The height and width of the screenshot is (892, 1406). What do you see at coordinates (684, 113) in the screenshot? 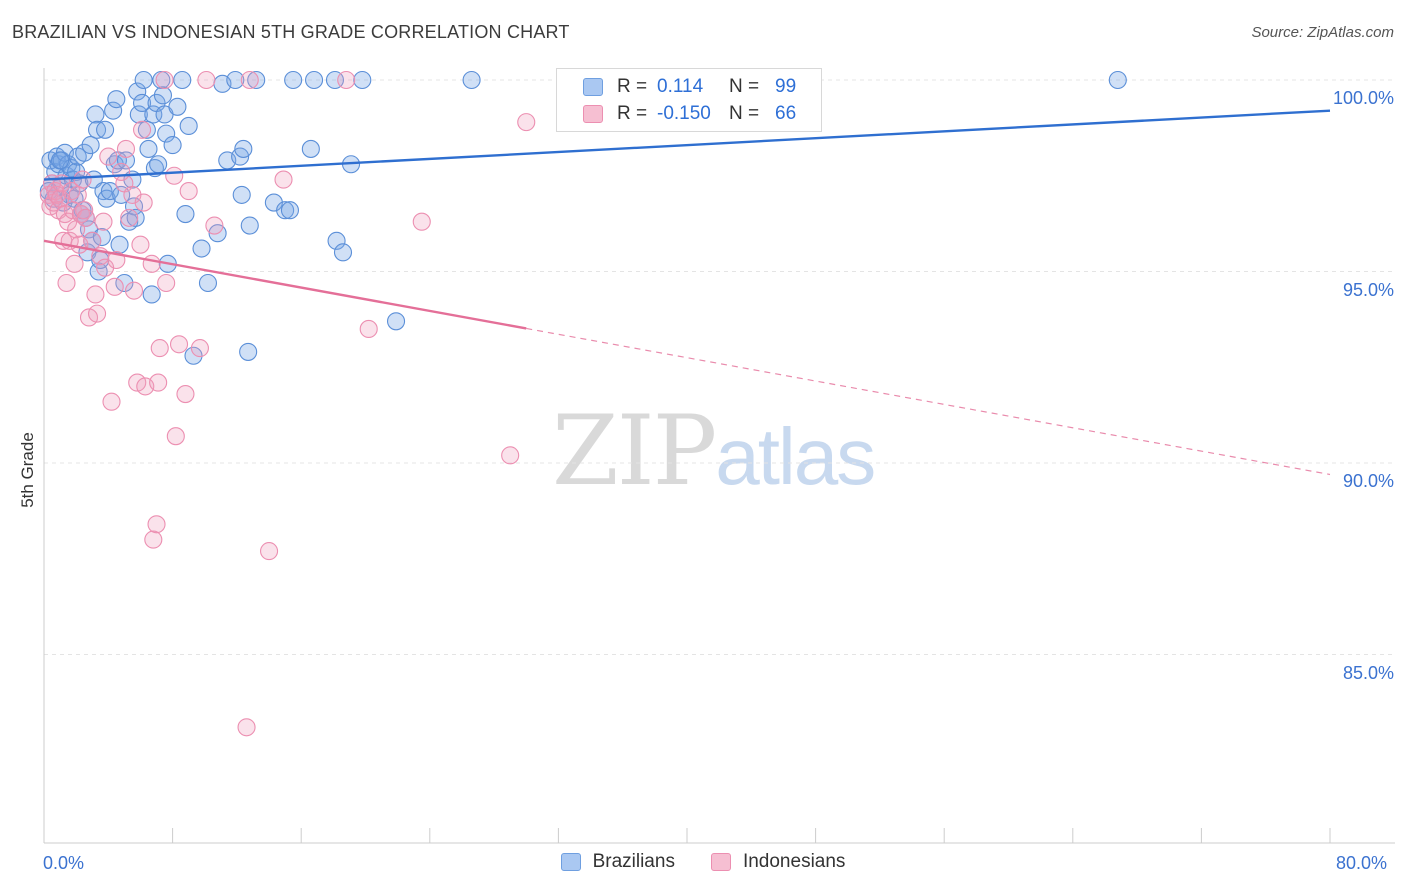
I see `legend-r-value: -0.150` at bounding box center [684, 113].